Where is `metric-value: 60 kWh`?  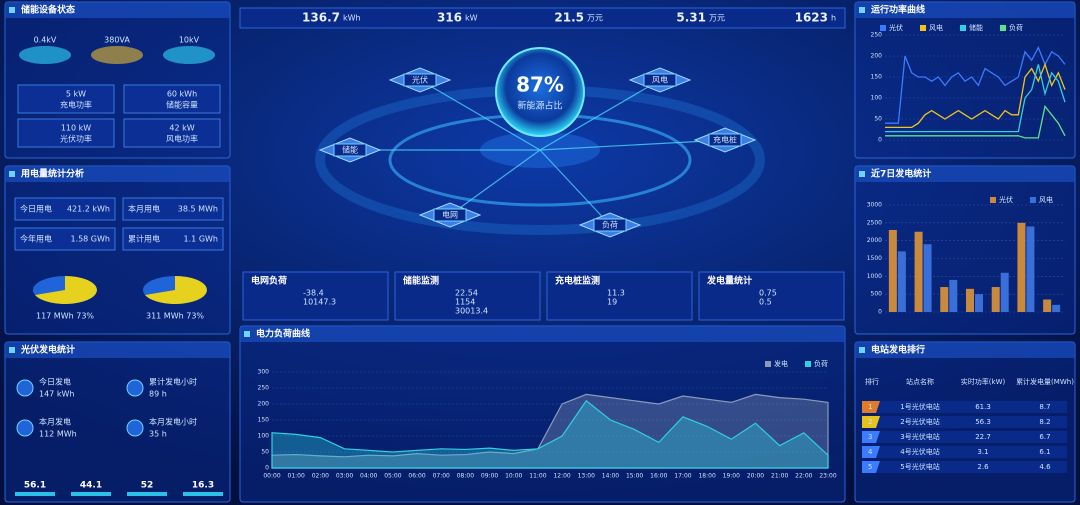
metric-value: 60 kWh is located at coordinates (182, 94).